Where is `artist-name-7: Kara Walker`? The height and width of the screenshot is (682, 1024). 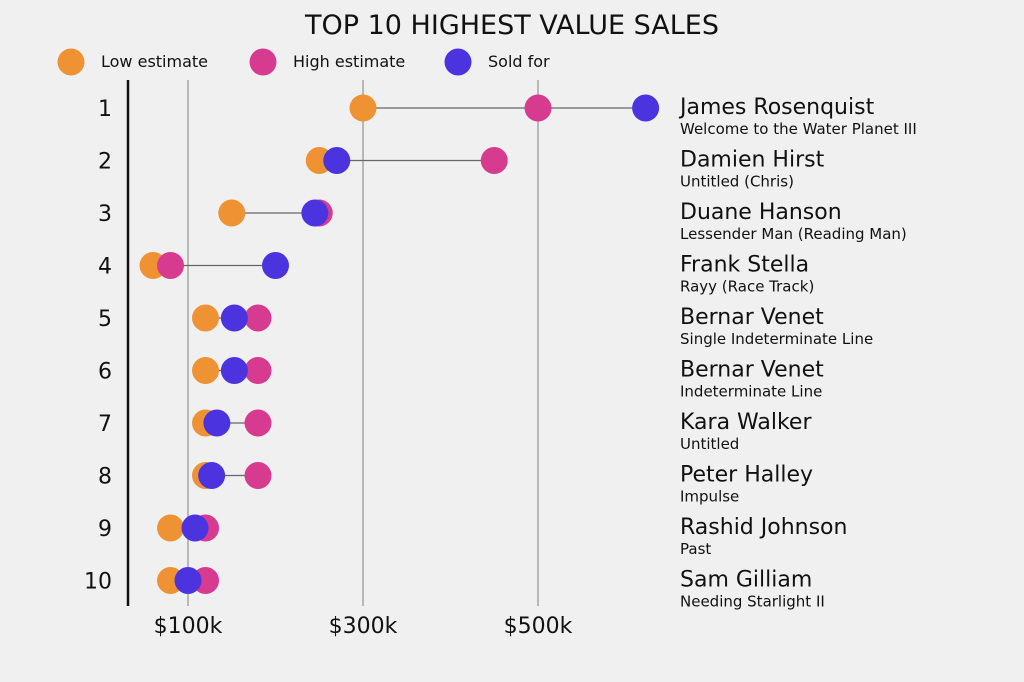 artist-name-7: Kara Walker is located at coordinates (746, 422).